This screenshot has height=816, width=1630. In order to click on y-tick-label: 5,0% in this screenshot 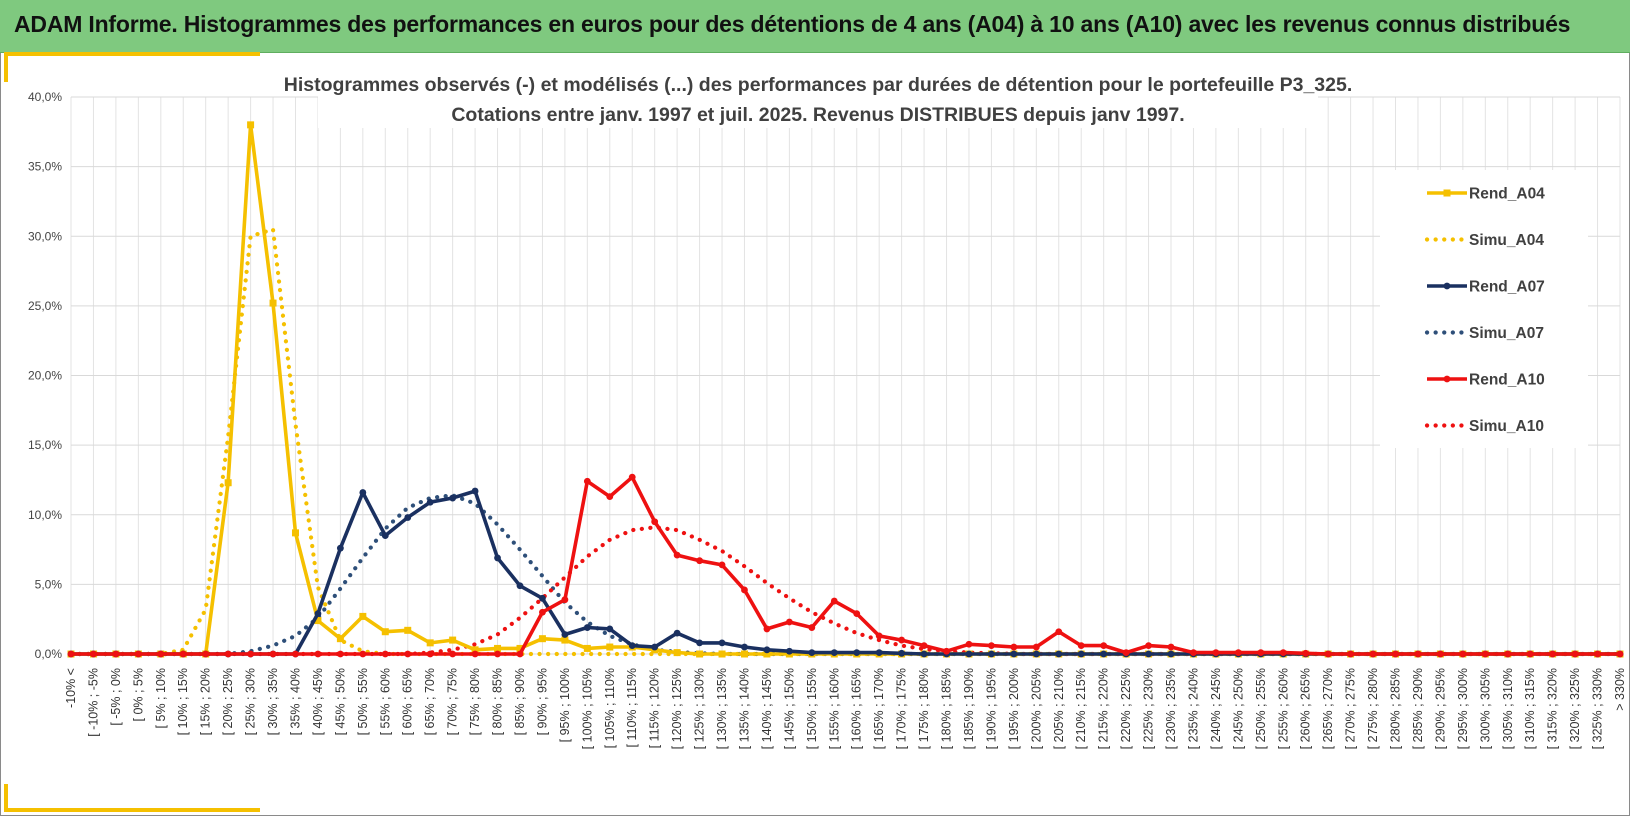, I will do `click(49, 584)`.